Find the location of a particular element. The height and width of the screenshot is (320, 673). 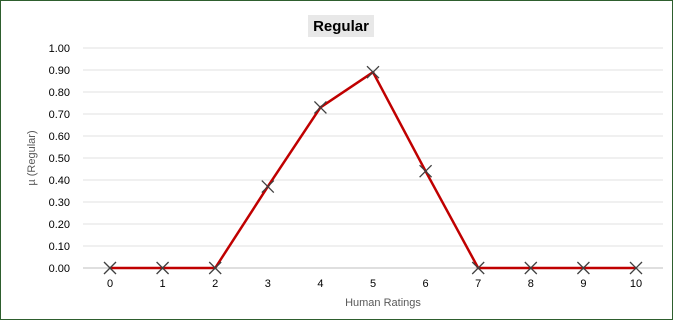

y-tick-label: 0.90 is located at coordinates (59, 71).